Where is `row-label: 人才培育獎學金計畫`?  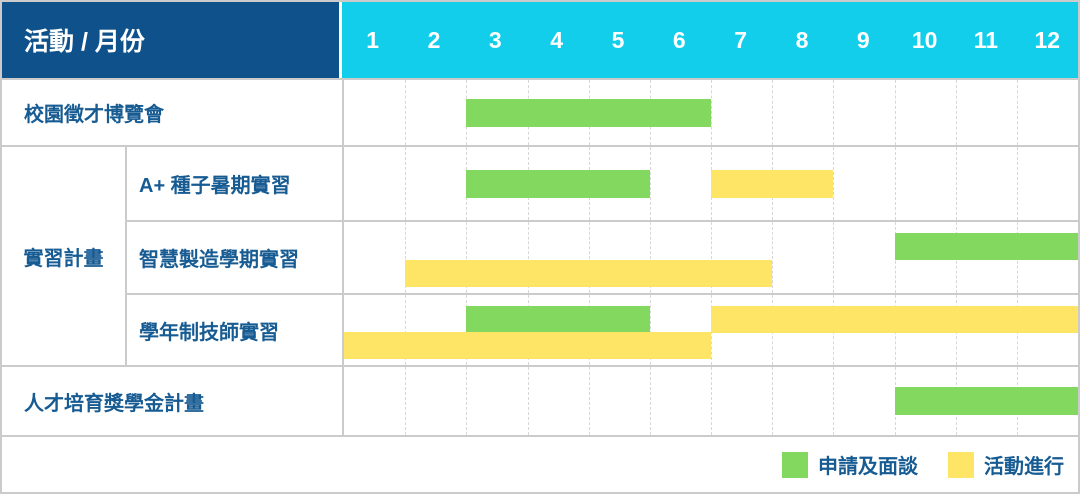 row-label: 人才培育獎學金計畫 is located at coordinates (172, 402).